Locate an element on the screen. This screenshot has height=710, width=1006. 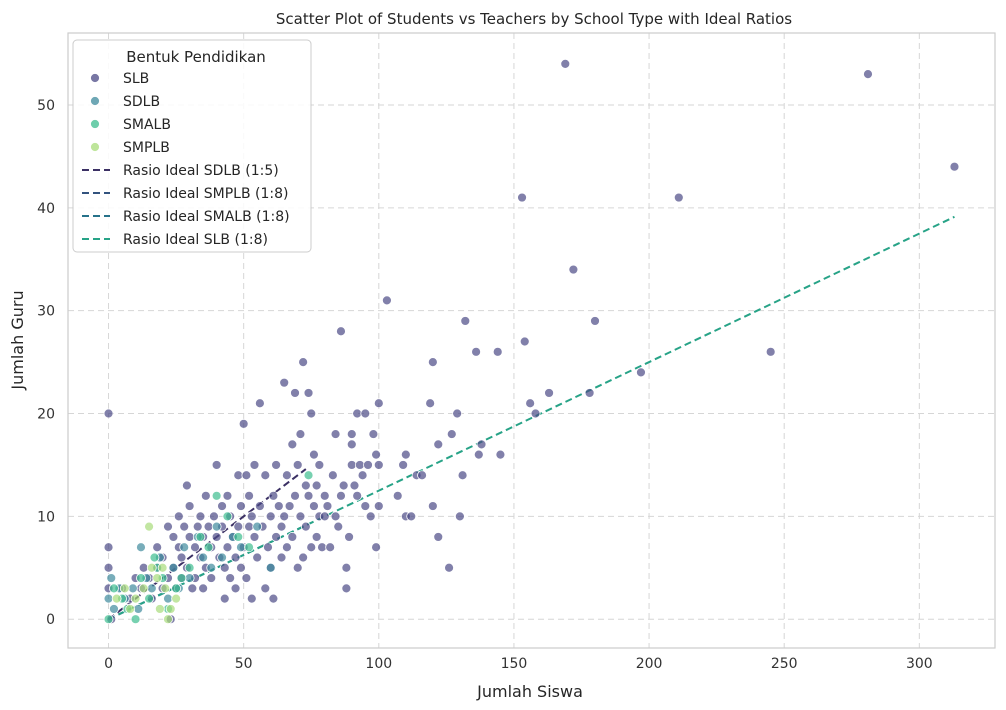
y-tick-label: 20 is located at coordinates (46, 415).